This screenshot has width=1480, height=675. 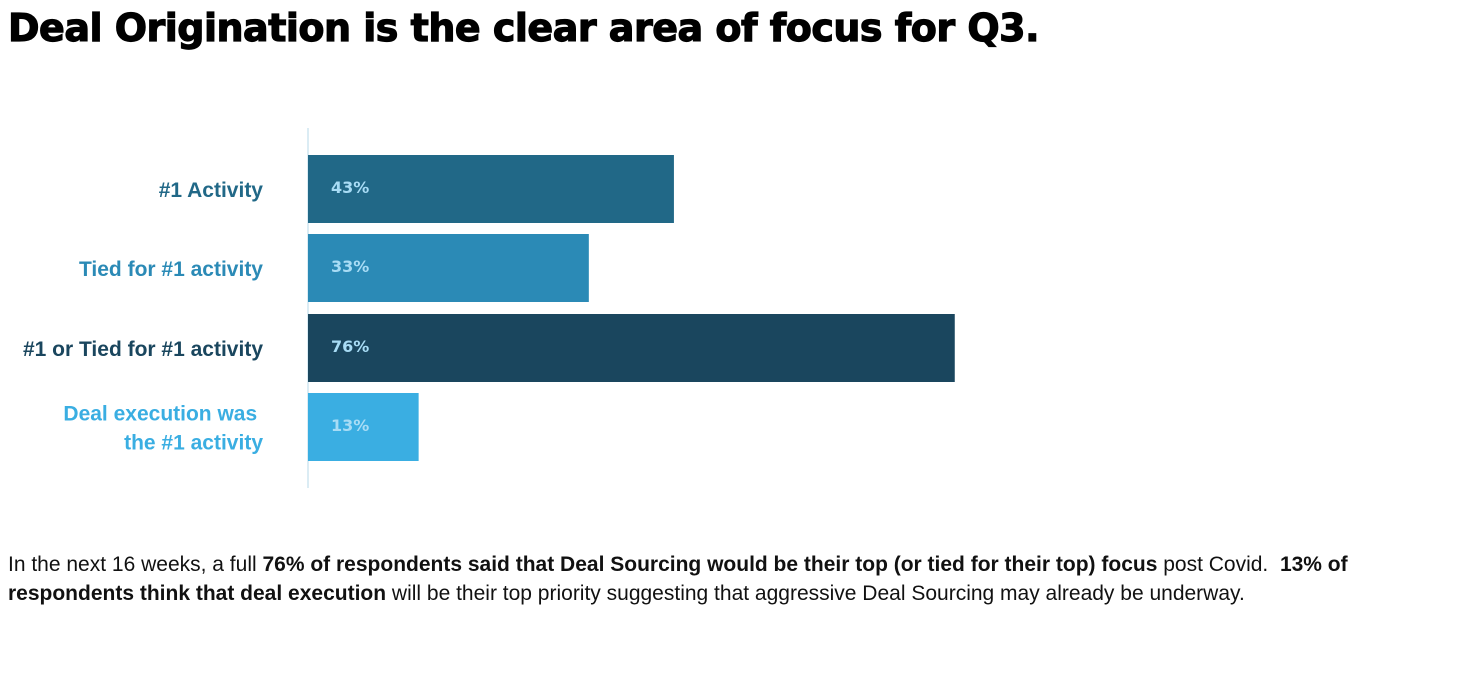 What do you see at coordinates (350, 346) in the screenshot?
I see `value-label: 76%` at bounding box center [350, 346].